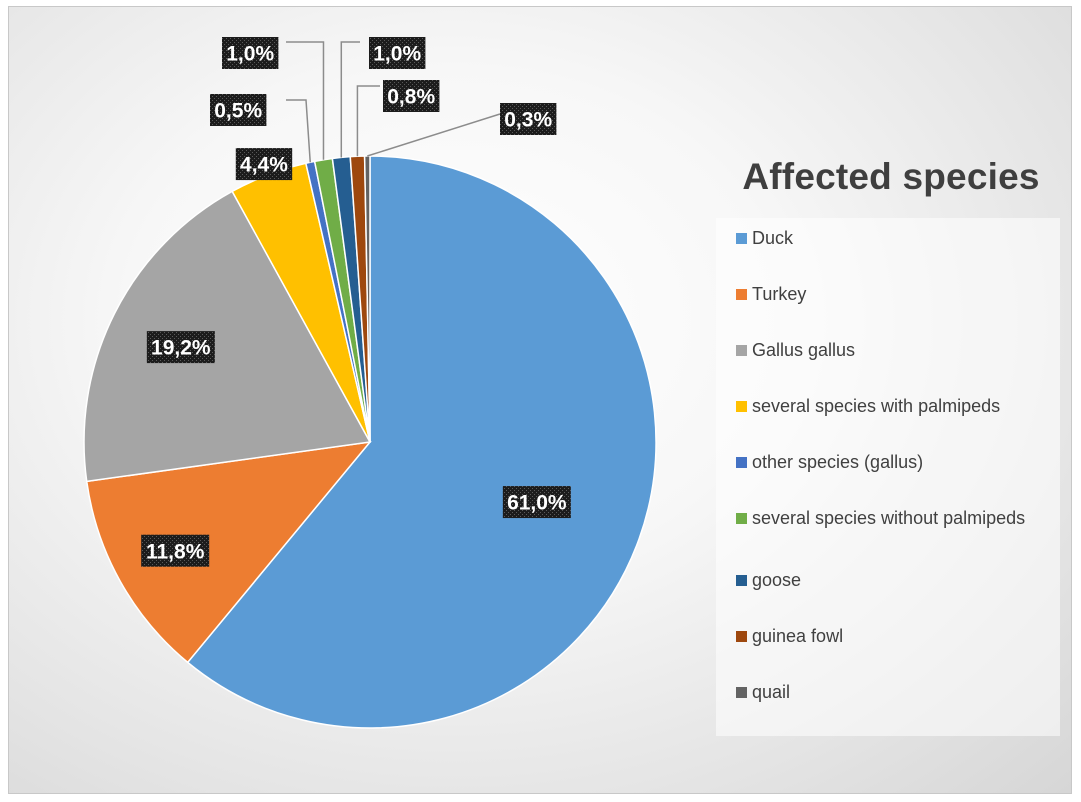 The width and height of the screenshot is (1081, 802). I want to click on legend-swatch-quail, so click(741, 692).